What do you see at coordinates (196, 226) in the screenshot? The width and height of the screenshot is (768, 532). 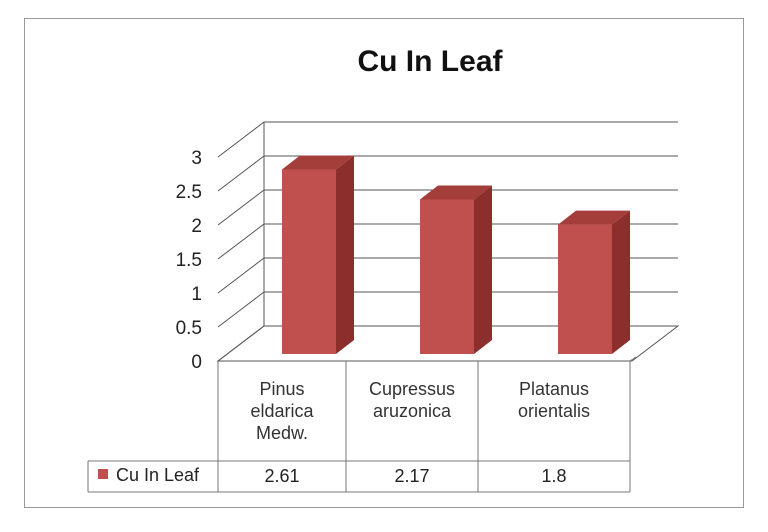 I see `y-tick-label: 2` at bounding box center [196, 226].